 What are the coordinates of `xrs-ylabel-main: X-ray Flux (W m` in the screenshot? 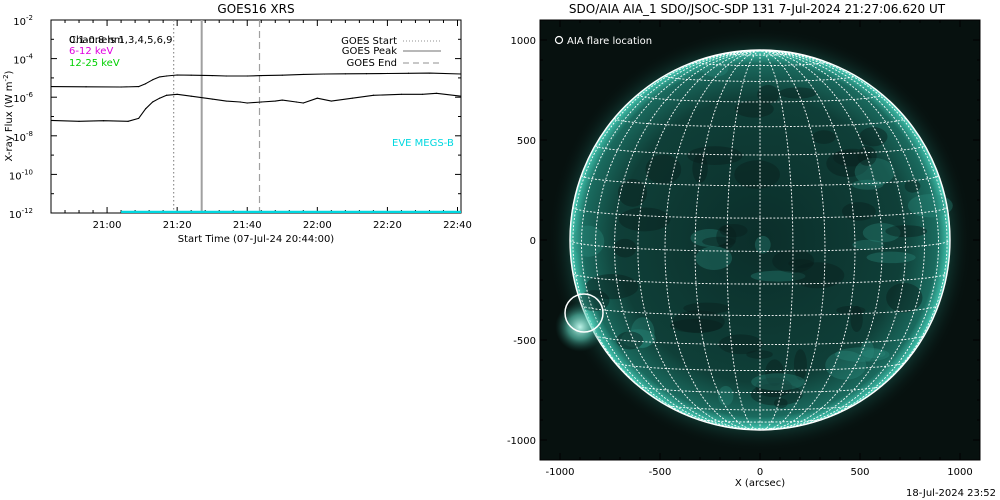 It's located at (9, 121).